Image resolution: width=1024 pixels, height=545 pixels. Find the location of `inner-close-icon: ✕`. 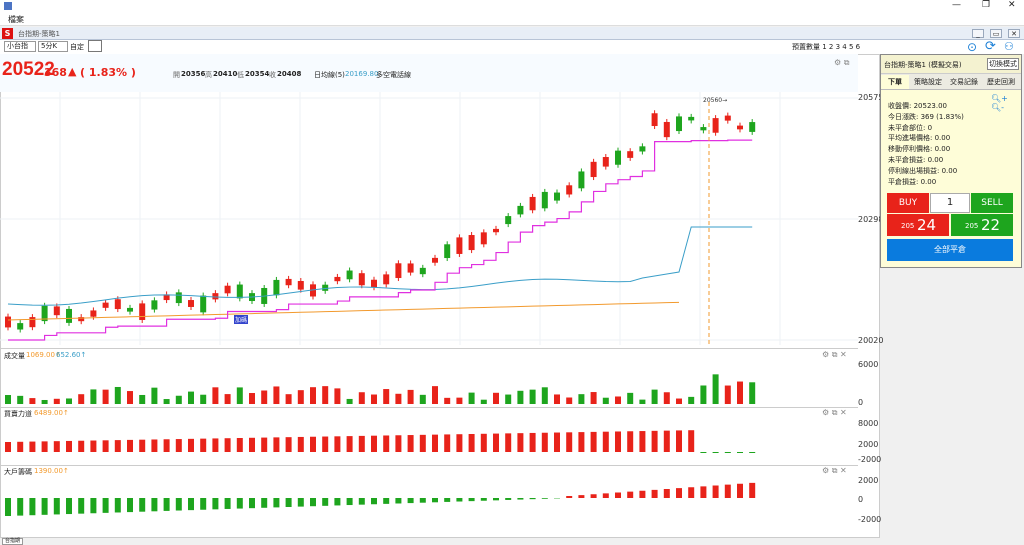

inner-close-icon: ✕ is located at coordinates (1014, 33).